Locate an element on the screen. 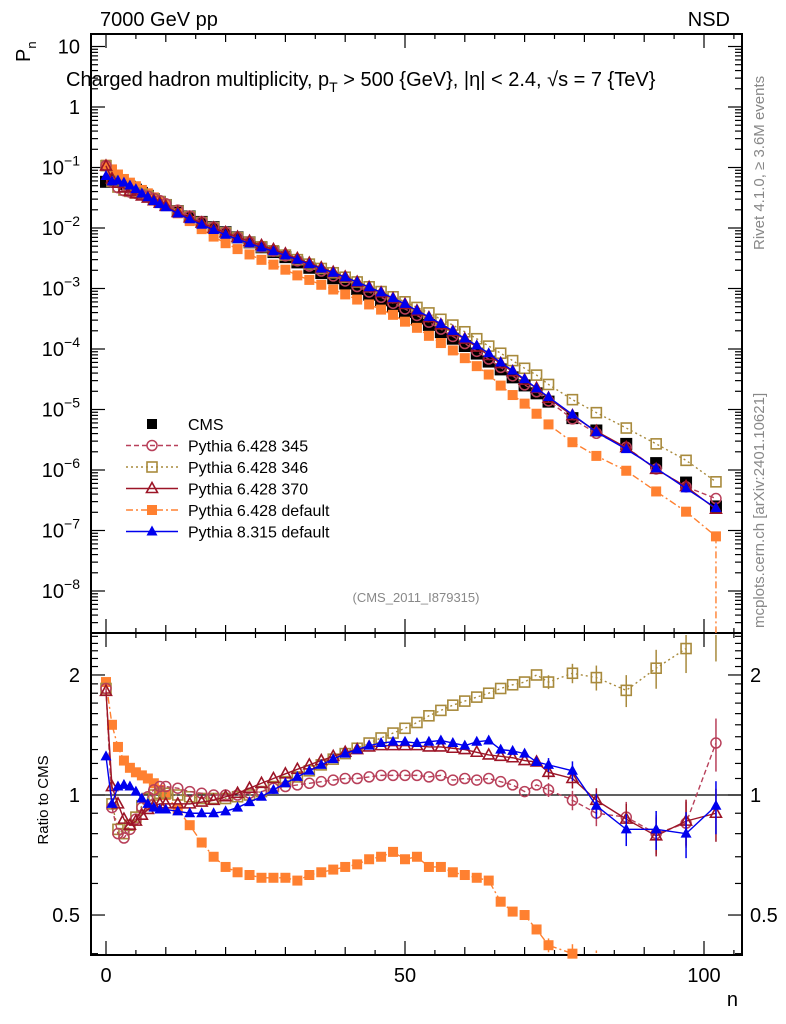 The height and width of the screenshot is (1024, 786). ratio-y-axis-label: Ratio to CMS is located at coordinates (43, 799).